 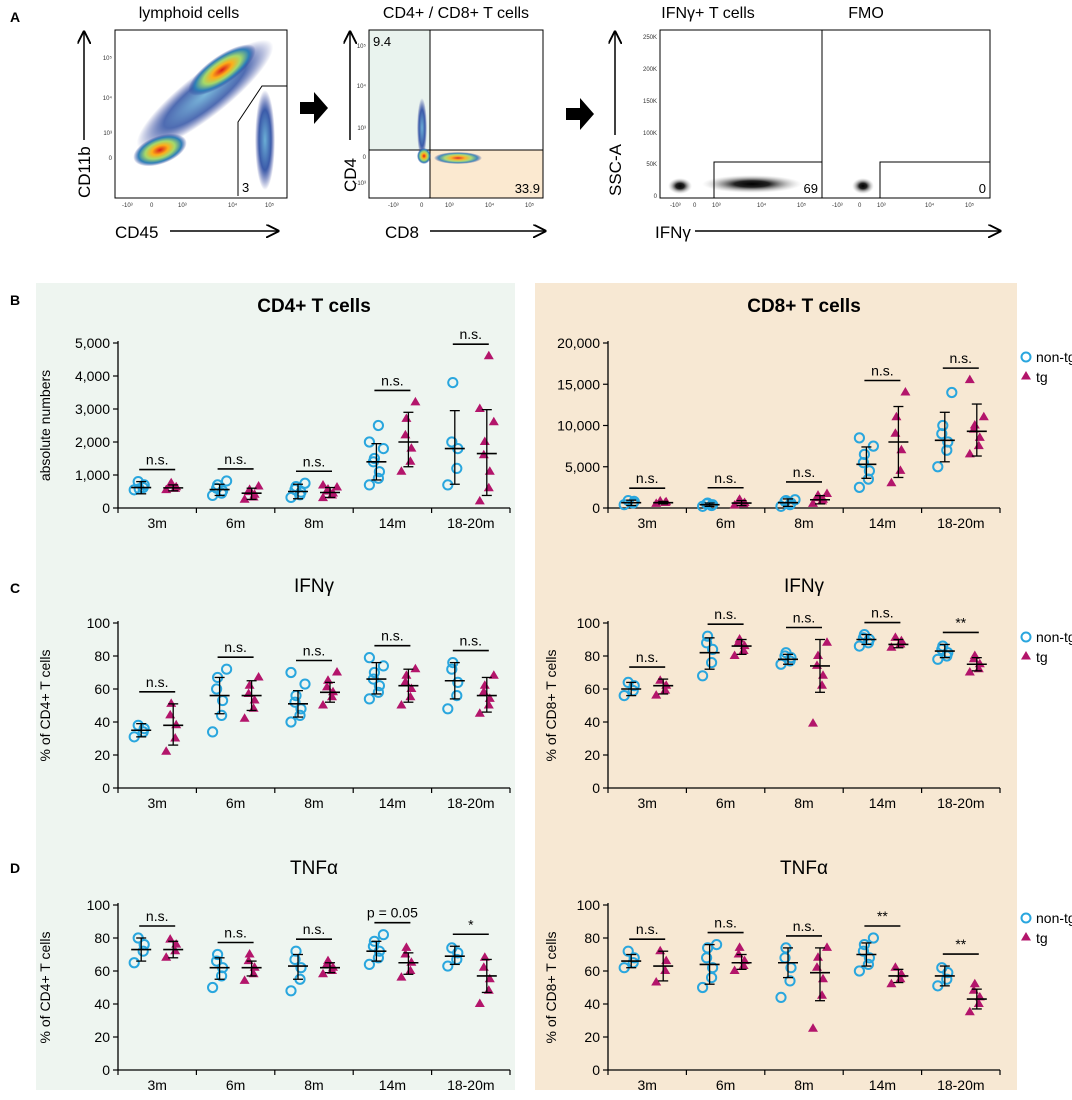 What do you see at coordinates (392, 913) in the screenshot?
I see `significance-label: p = 0.05` at bounding box center [392, 913].